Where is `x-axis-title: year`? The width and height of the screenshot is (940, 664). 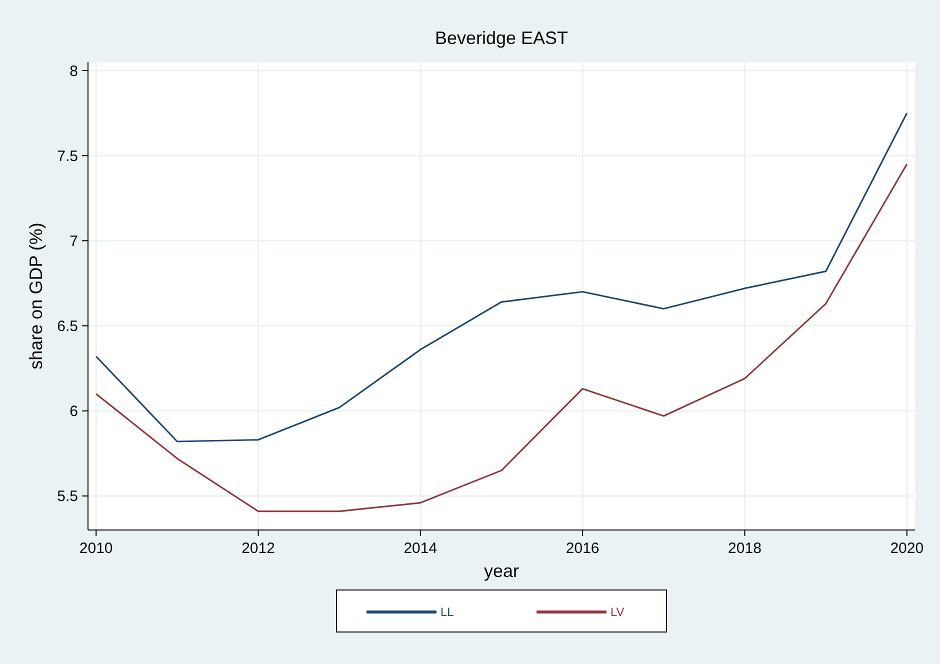
x-axis-title: year is located at coordinates (502, 571).